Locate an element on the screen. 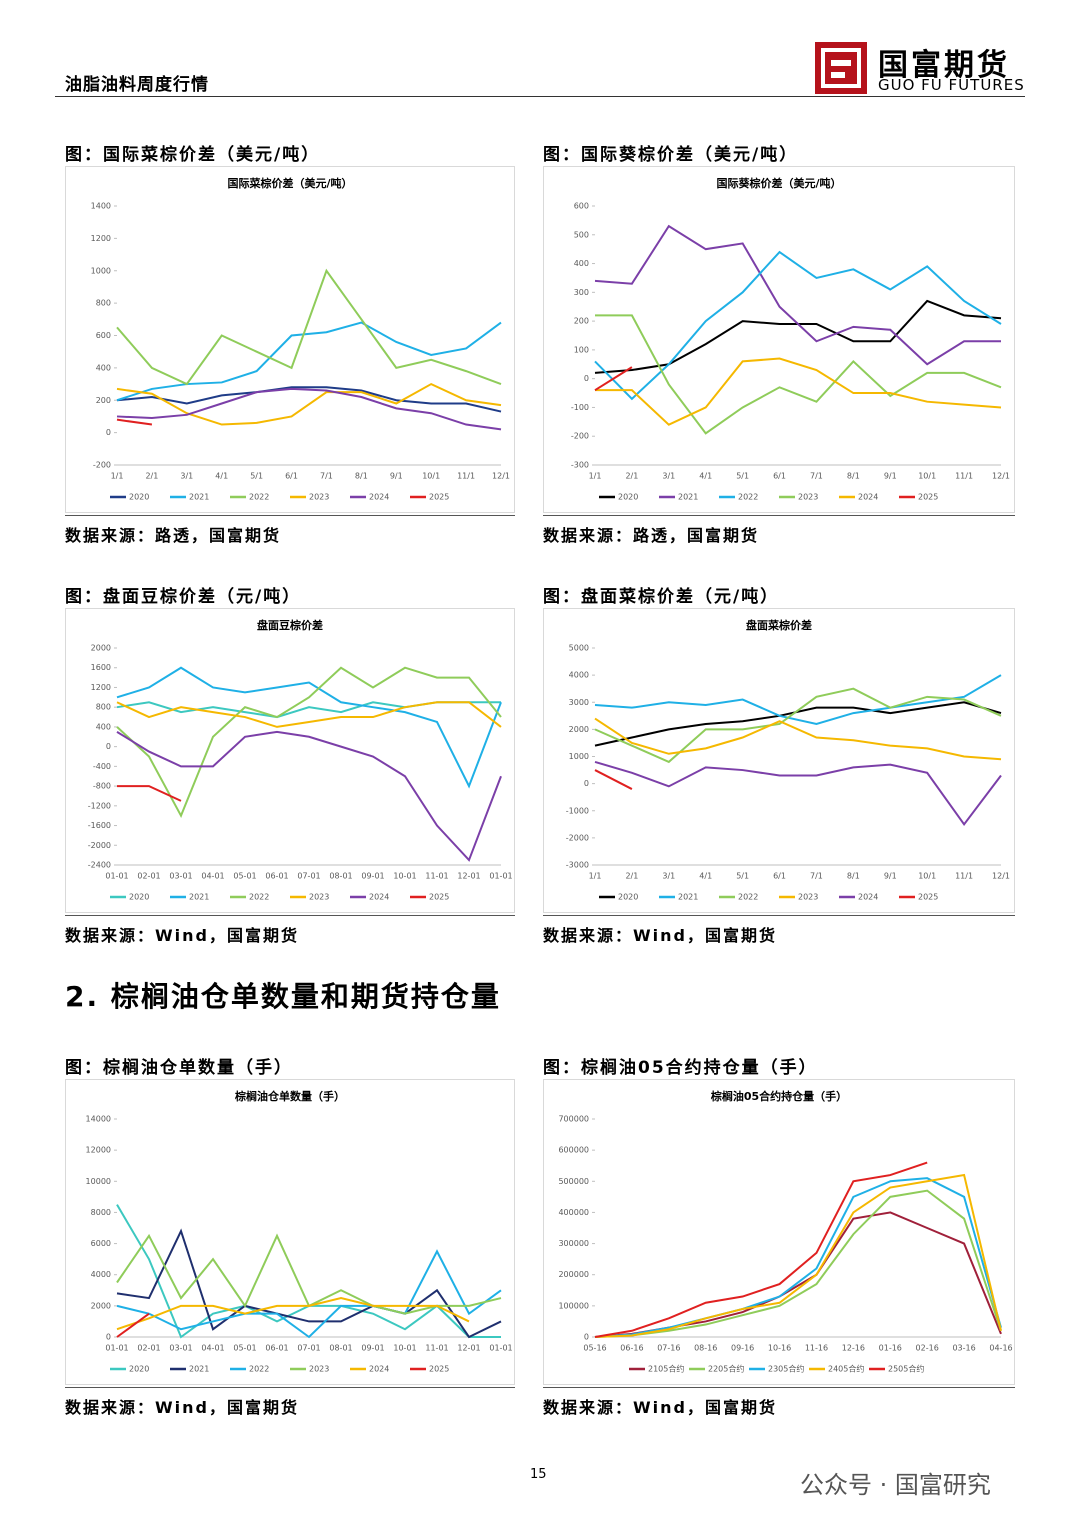  x-tick-label: 01-01 is located at coordinates (116, 1348).